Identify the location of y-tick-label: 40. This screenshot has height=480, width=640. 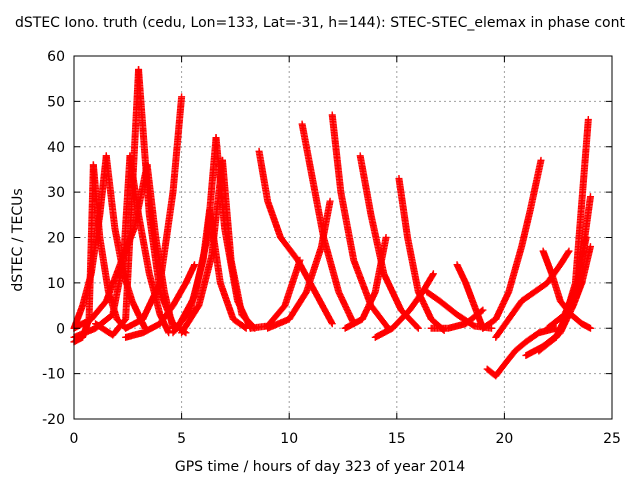
(56, 148).